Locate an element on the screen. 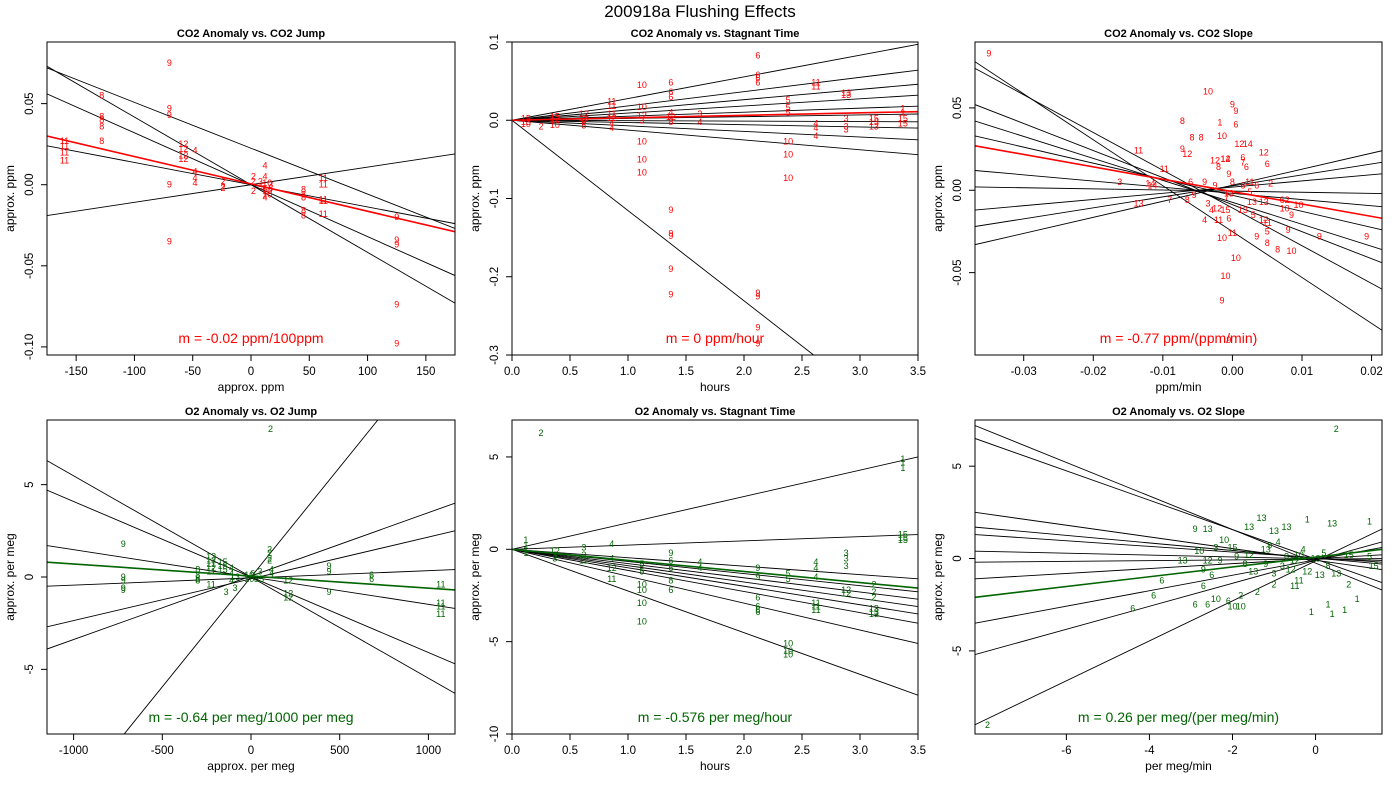 This screenshot has height=800, width=1400. y-axis-label: approx. per meg is located at coordinates (938, 576).